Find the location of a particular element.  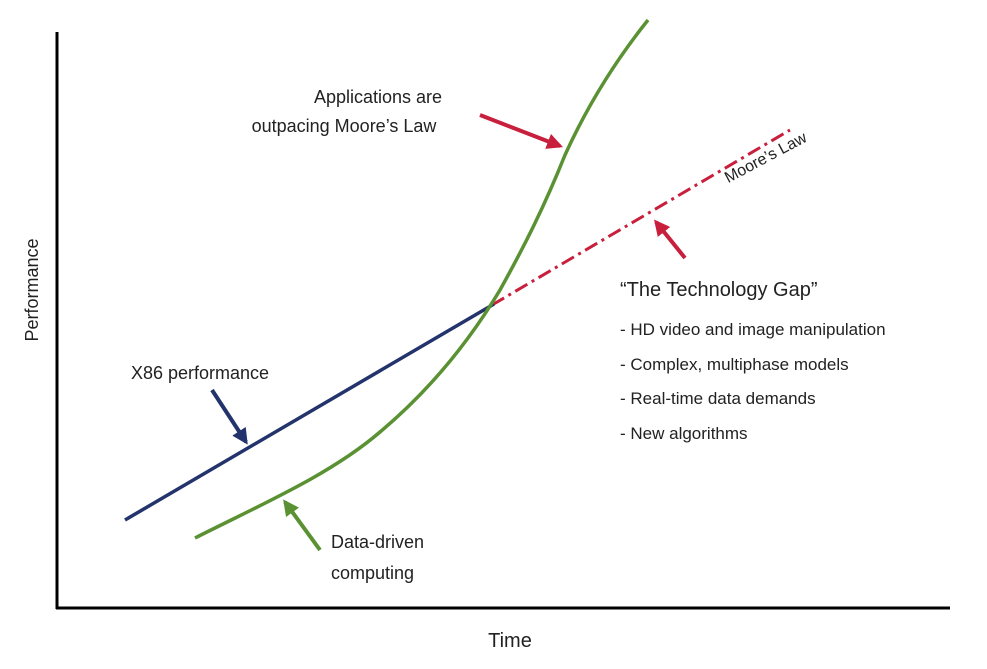

x-label: Time is located at coordinates (510, 641).